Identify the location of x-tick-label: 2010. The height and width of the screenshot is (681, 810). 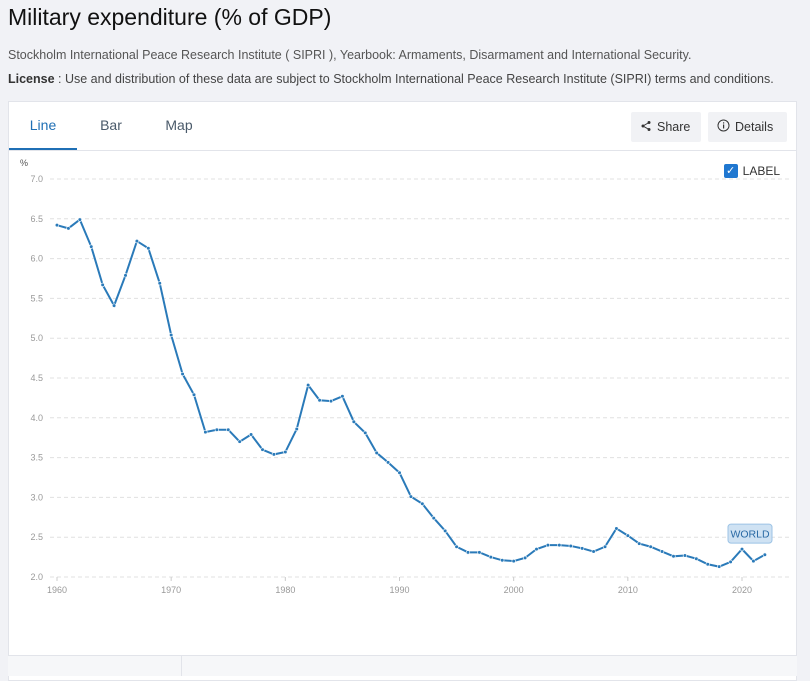
(628, 590).